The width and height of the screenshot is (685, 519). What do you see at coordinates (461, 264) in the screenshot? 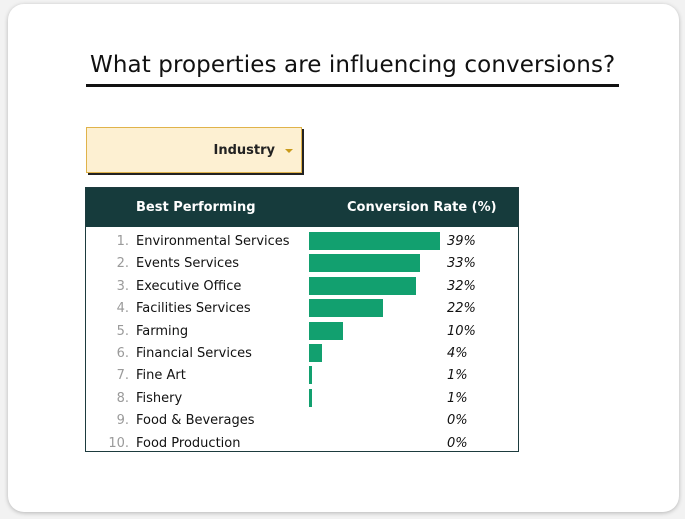
I see `row-rate: 33%` at bounding box center [461, 264].